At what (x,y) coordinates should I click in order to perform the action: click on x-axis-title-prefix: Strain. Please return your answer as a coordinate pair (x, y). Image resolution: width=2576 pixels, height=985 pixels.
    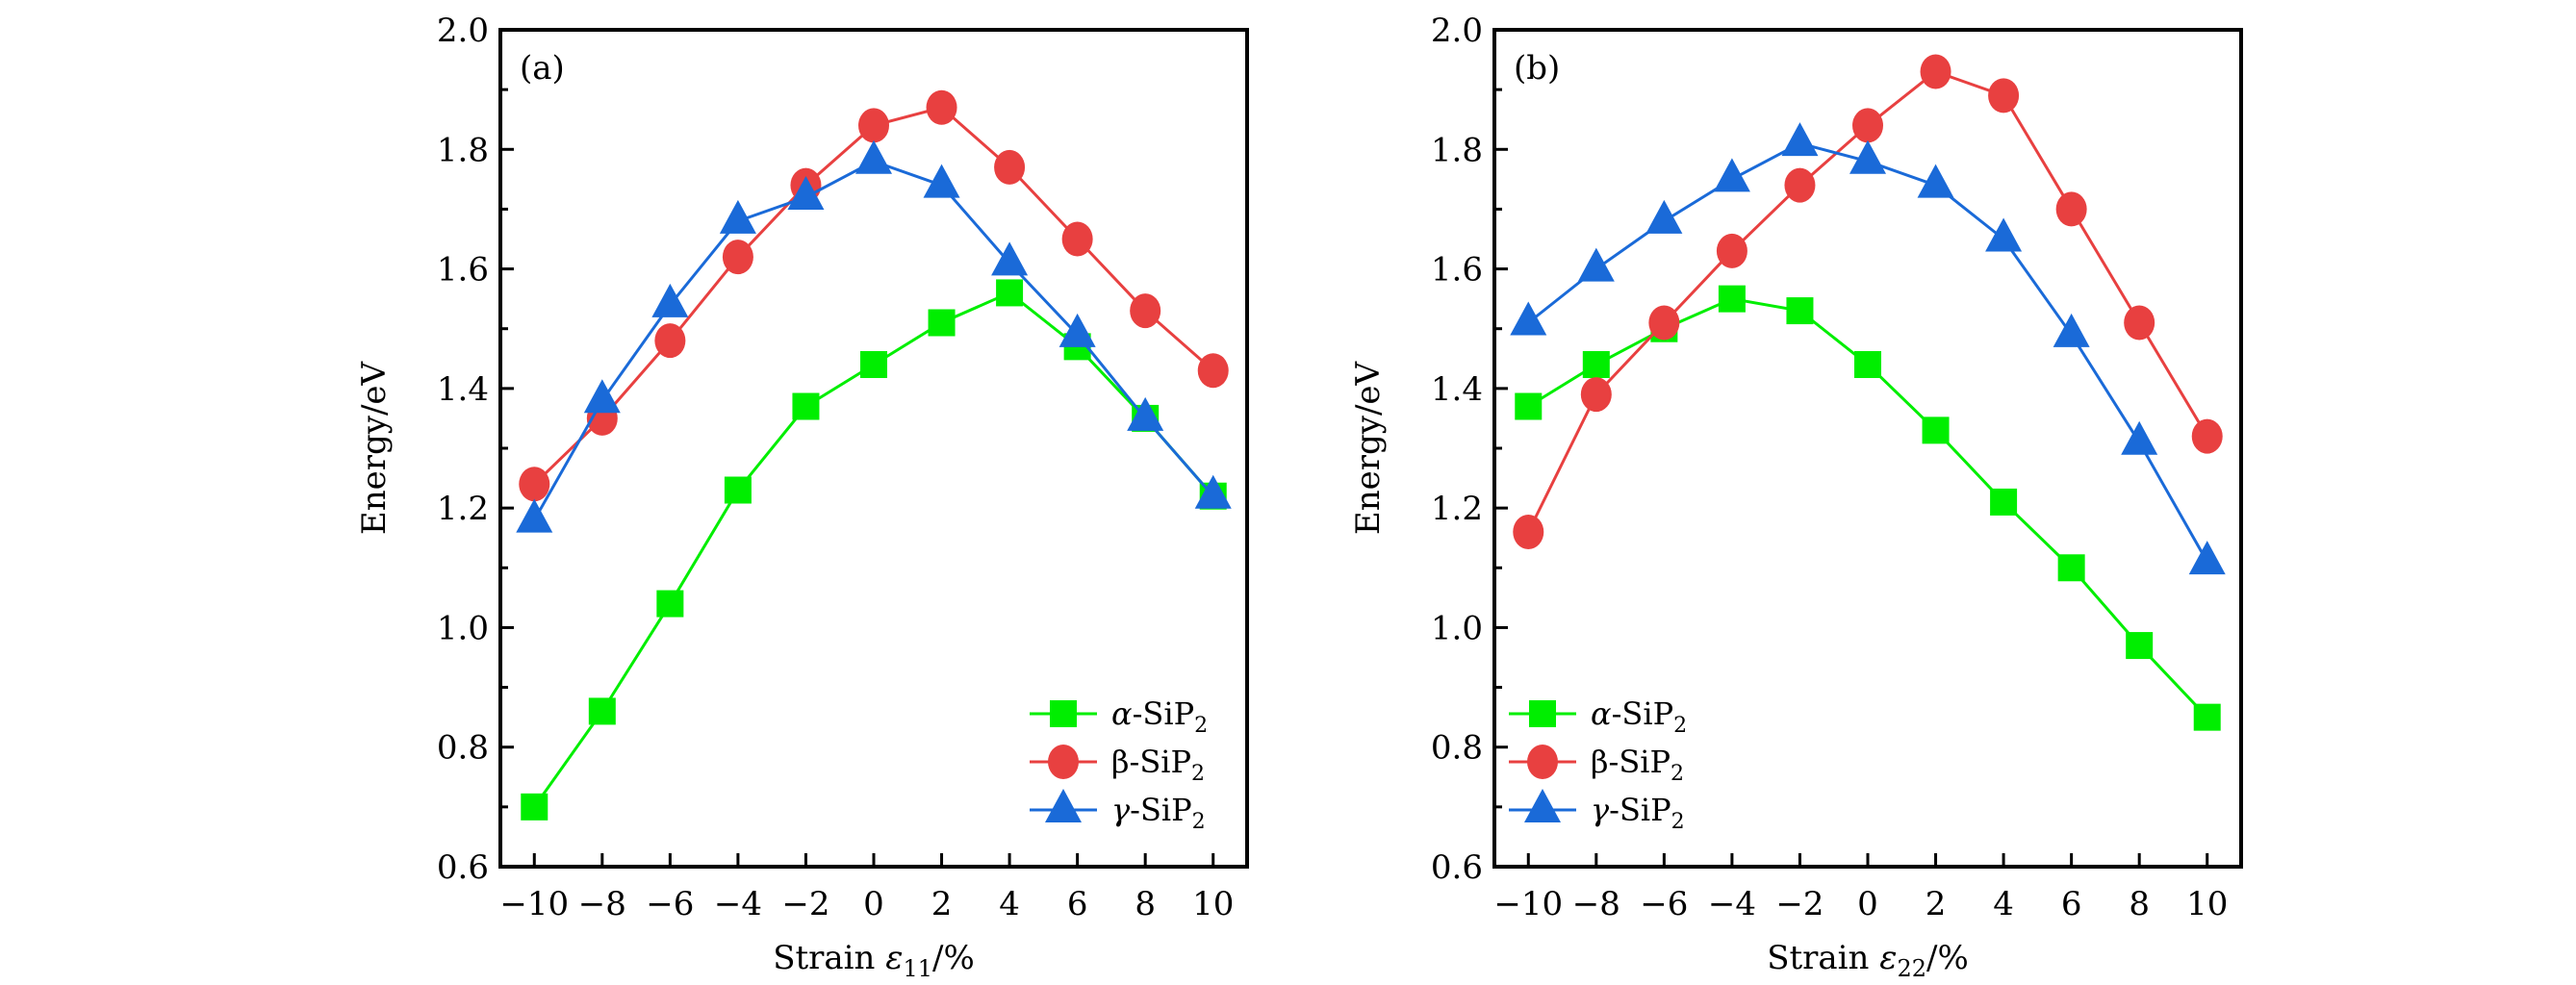
    Looking at the image, I should click on (1823, 958).